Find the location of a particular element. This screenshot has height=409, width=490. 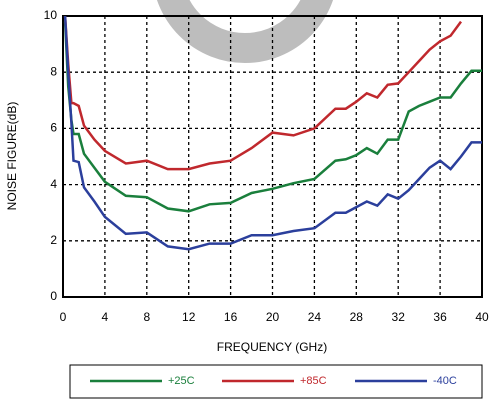

x-tick-label: 0 is located at coordinates (63, 317).